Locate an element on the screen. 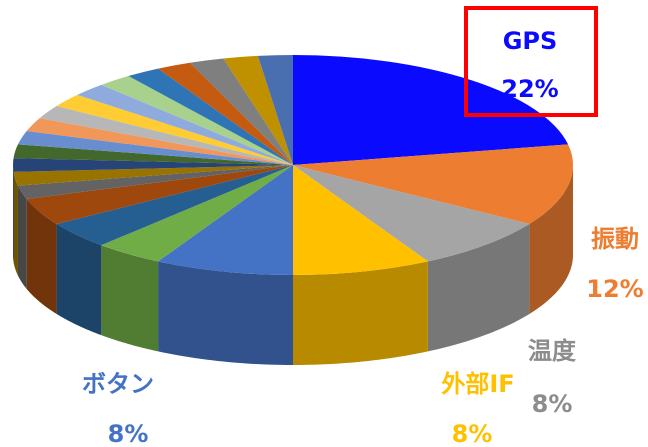  slice-label: 振動 is located at coordinates (615, 239).